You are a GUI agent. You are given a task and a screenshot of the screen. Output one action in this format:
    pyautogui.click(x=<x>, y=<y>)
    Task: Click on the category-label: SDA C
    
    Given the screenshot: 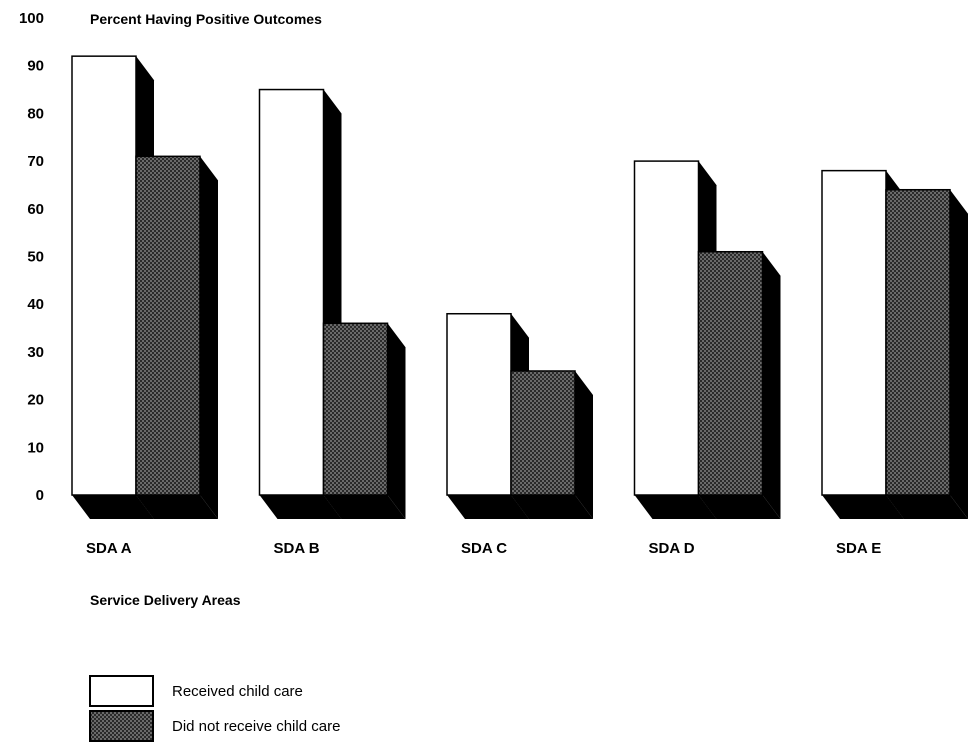 What is the action you would take?
    pyautogui.click(x=484, y=548)
    